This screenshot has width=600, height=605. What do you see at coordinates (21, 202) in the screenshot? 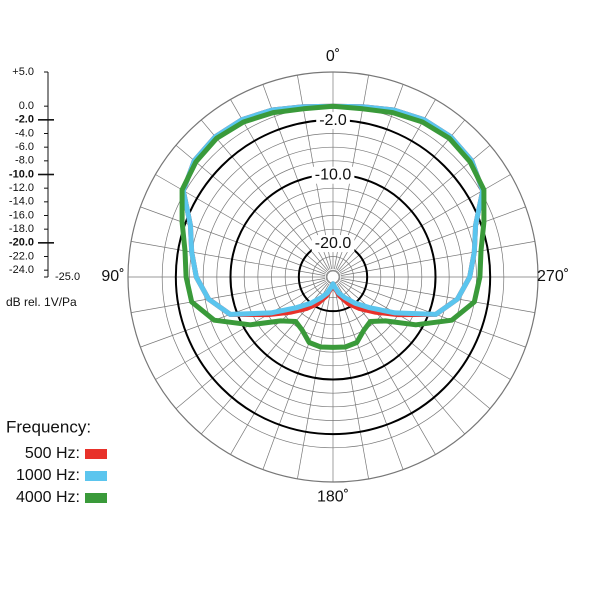
I see `scale-label: -14.0` at bounding box center [21, 202].